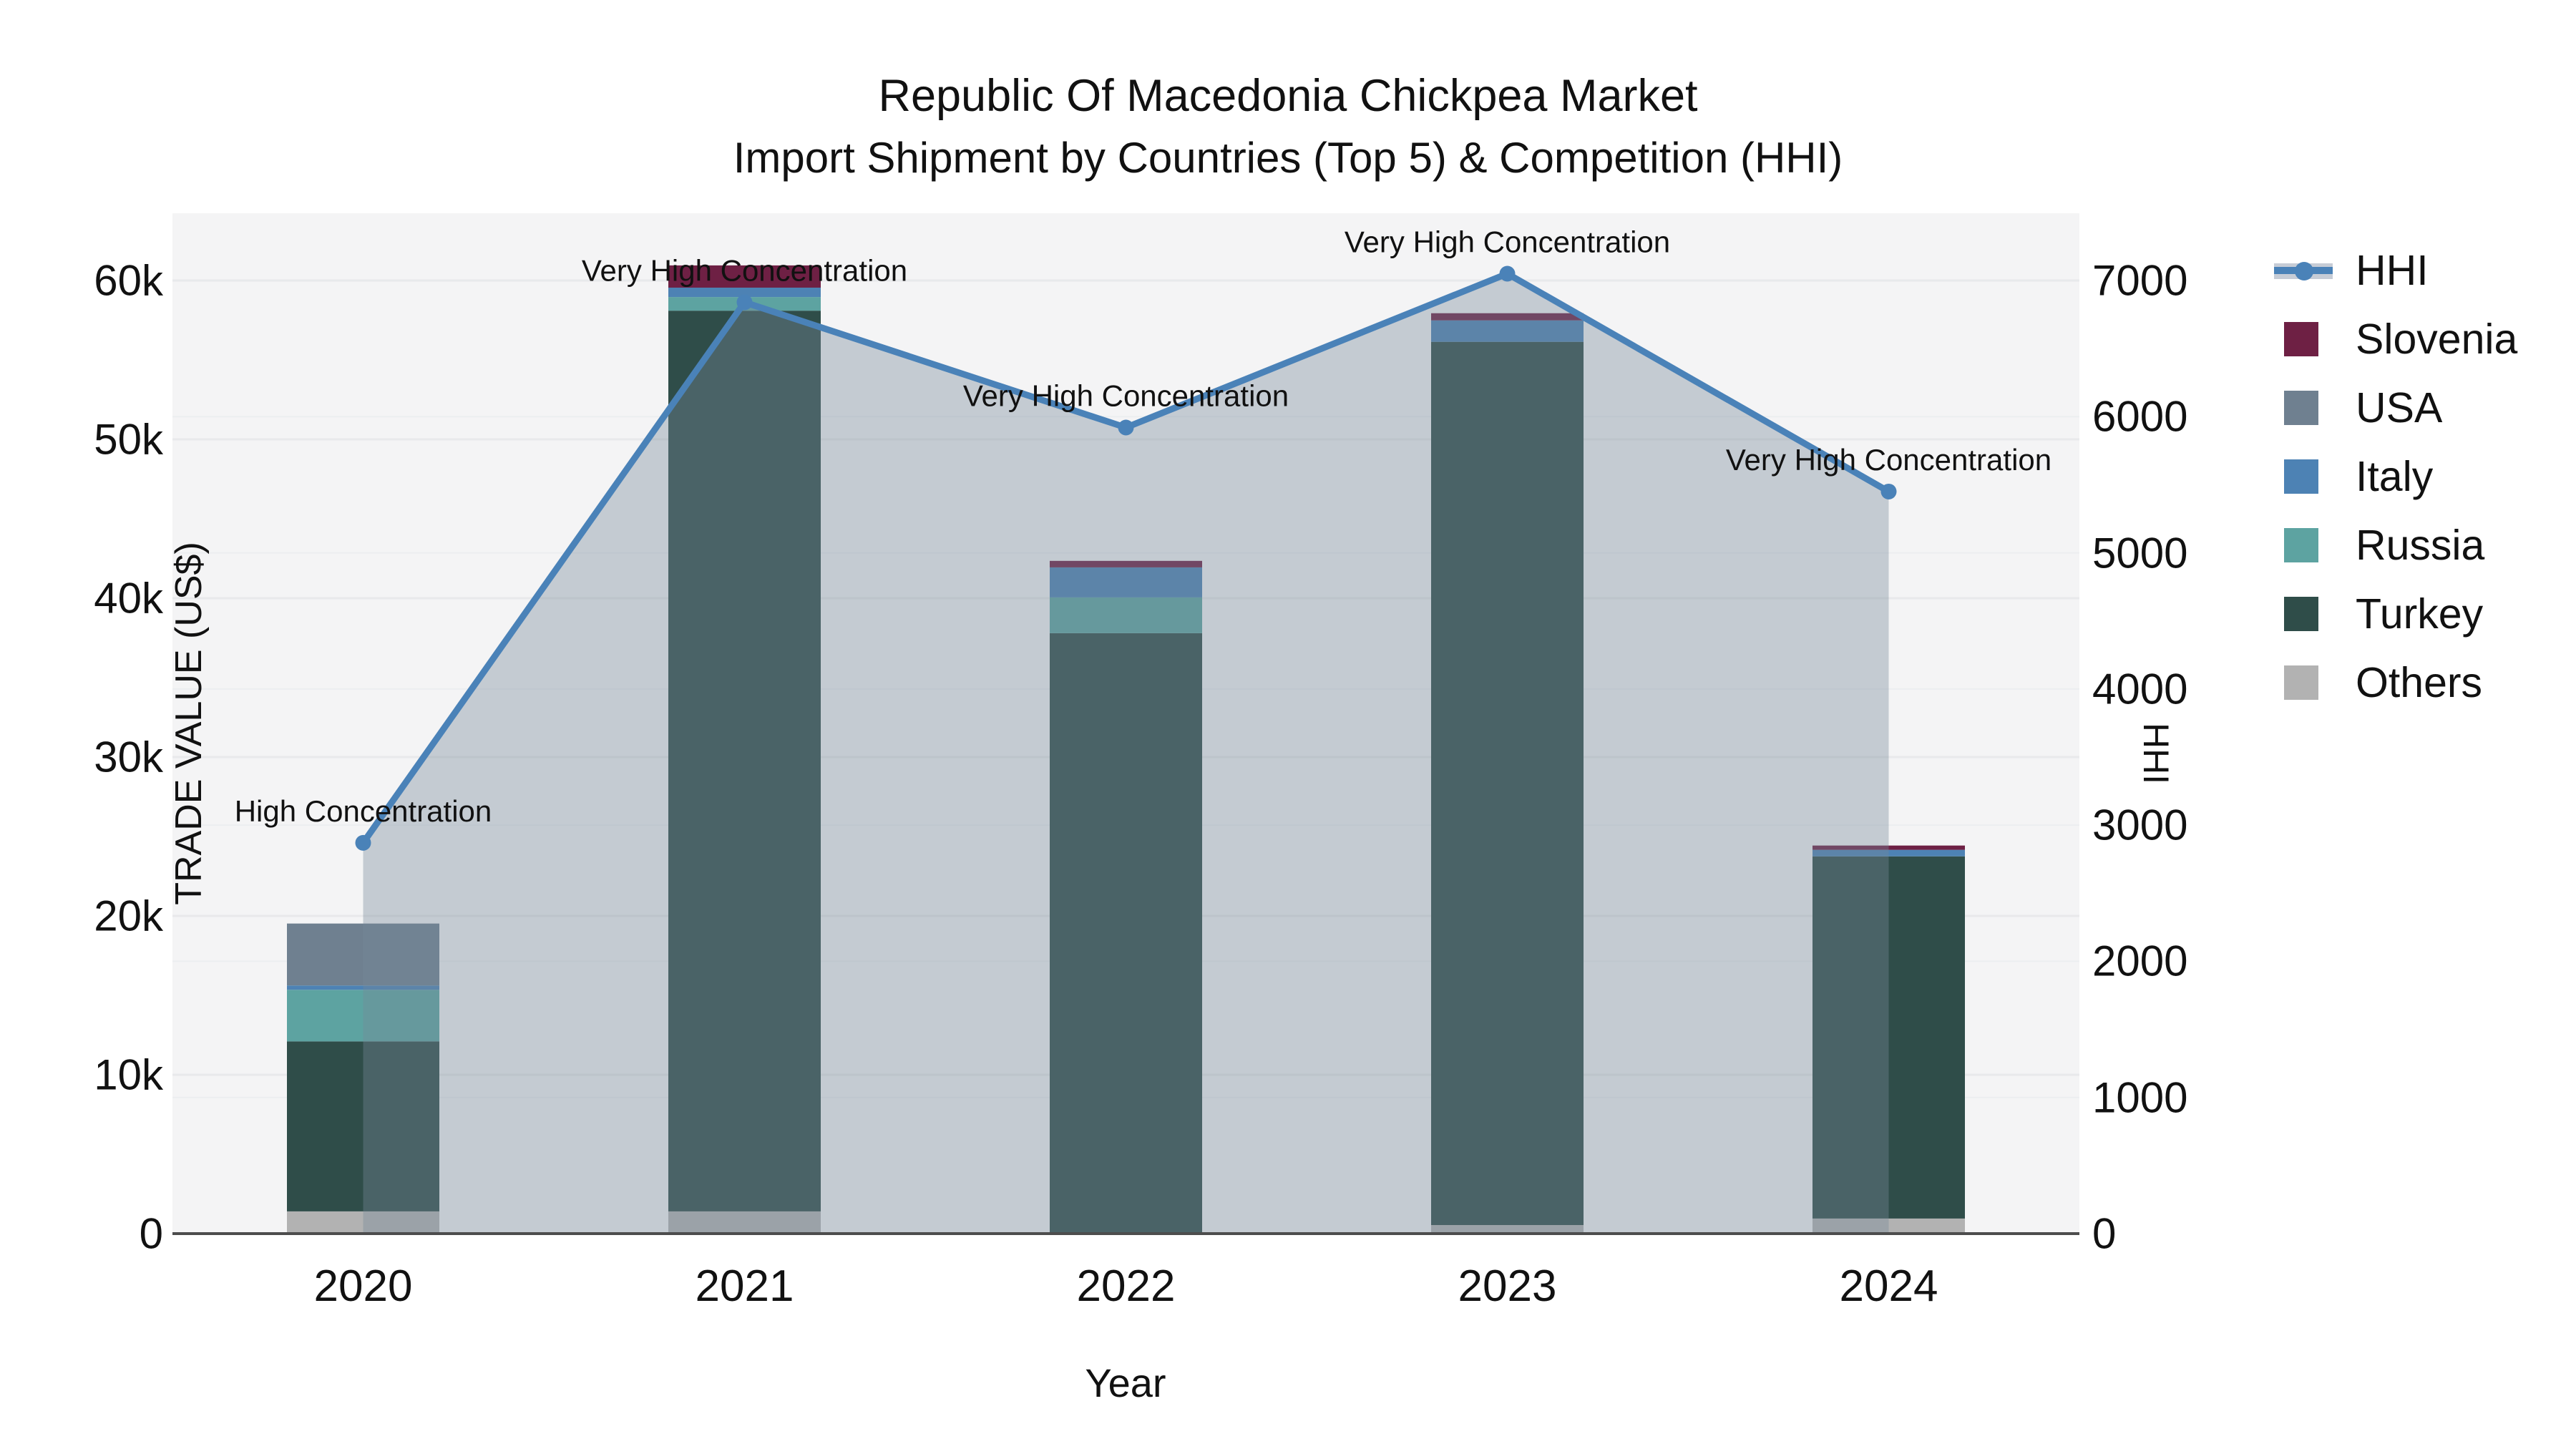 This screenshot has height=1449, width=2576. I want to click on chart-title: Republic Of Macedonia Chickpea Market, so click(1288, 96).